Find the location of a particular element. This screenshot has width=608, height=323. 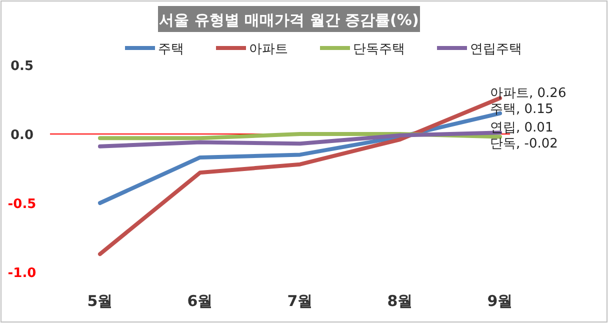

x-tick-label: 5월 is located at coordinates (100, 301).